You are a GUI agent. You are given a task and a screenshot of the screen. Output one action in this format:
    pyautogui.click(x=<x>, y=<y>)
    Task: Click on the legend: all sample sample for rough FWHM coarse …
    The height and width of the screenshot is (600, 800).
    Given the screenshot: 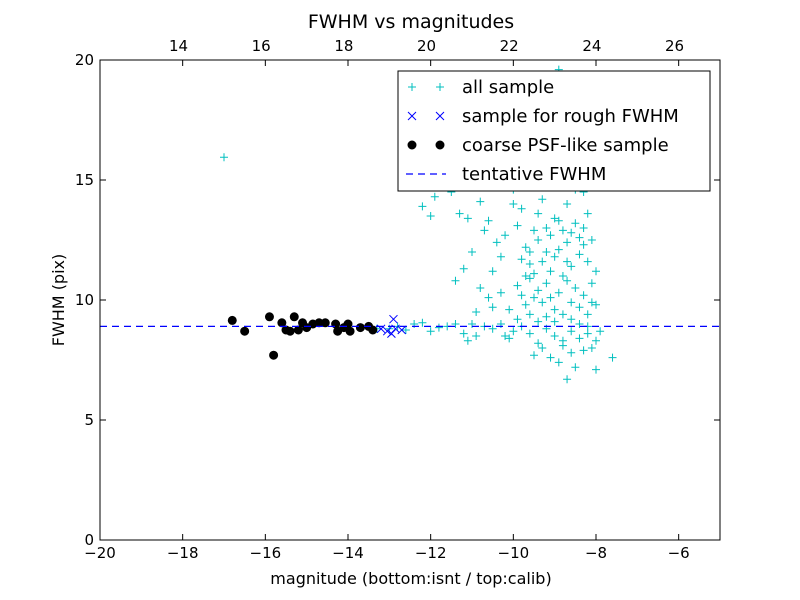 What is the action you would take?
    pyautogui.click(x=554, y=131)
    